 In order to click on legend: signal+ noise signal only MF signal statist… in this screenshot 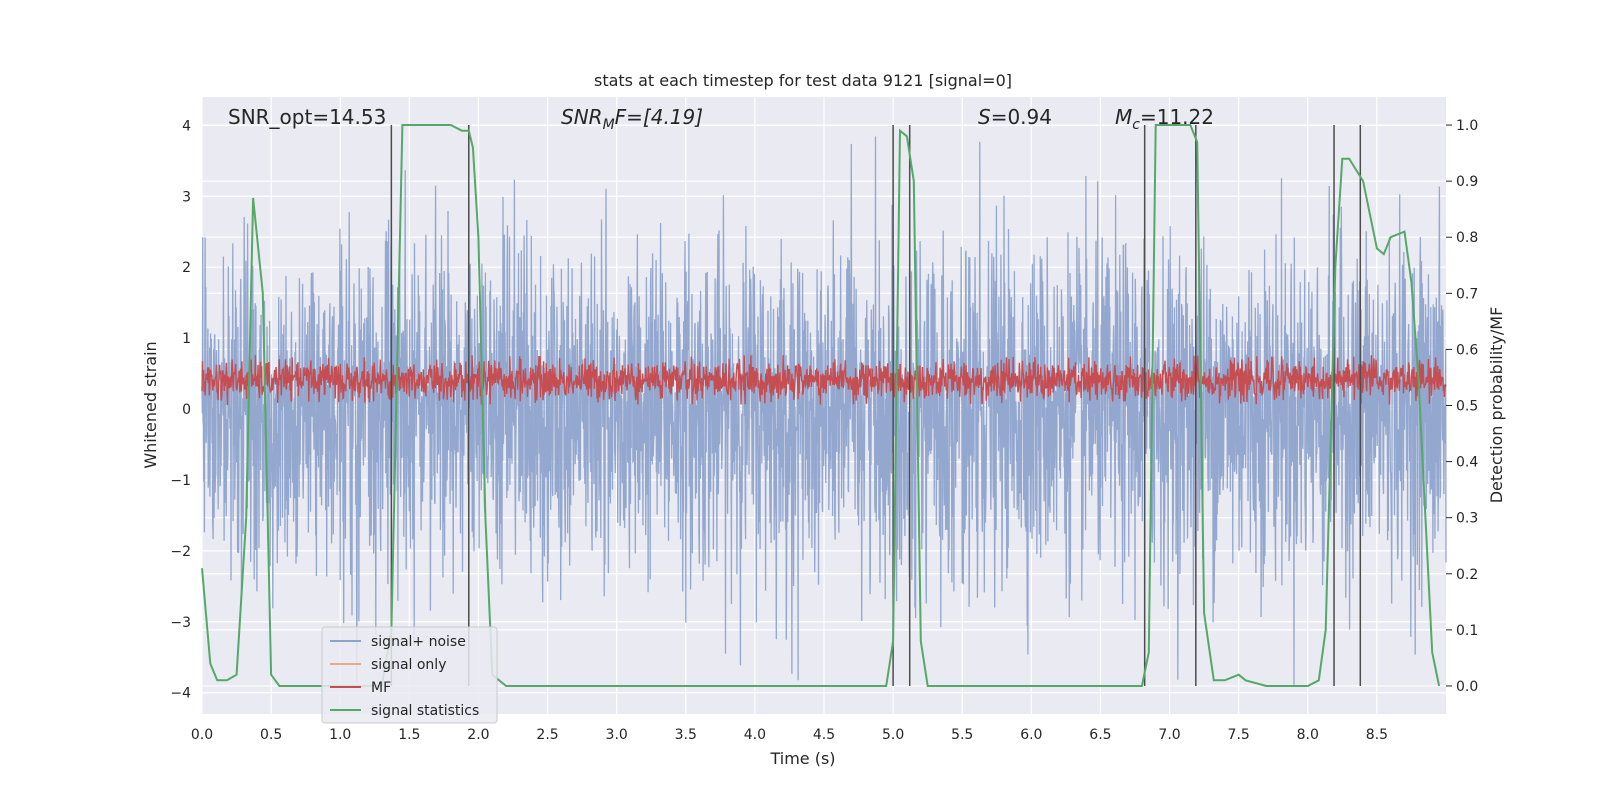, I will do `click(409, 675)`.